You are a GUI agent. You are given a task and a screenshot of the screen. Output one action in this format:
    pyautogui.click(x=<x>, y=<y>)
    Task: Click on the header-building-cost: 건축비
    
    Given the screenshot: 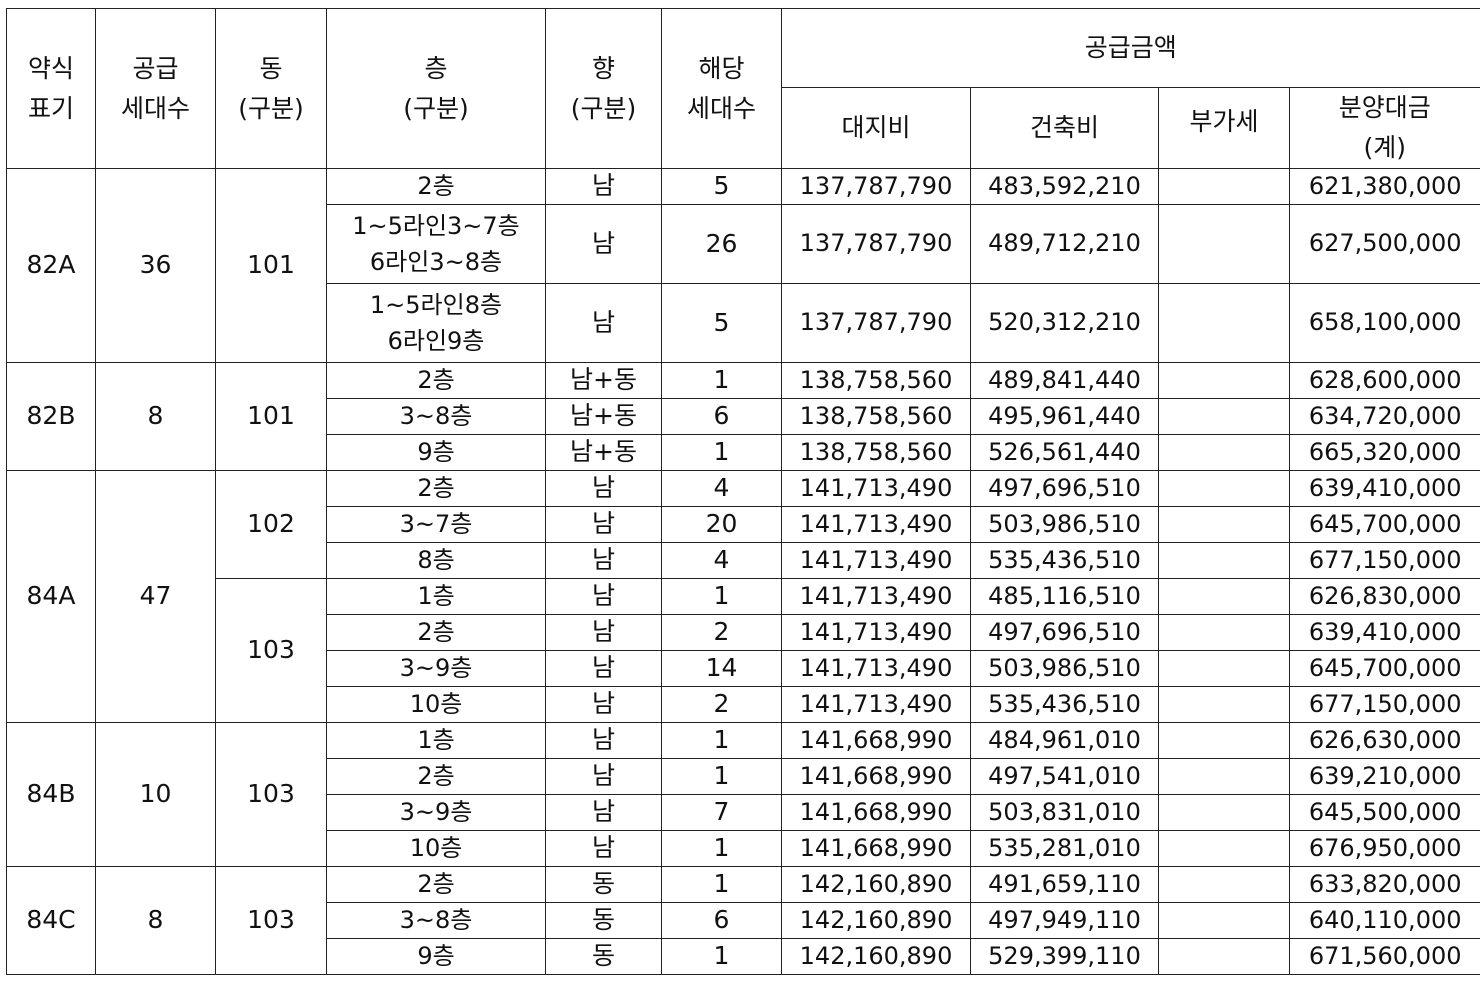 What is the action you would take?
    pyautogui.click(x=1064, y=128)
    